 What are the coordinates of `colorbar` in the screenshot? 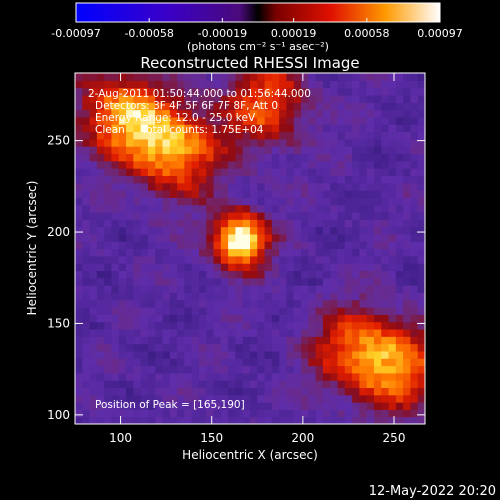 It's located at (258, 12).